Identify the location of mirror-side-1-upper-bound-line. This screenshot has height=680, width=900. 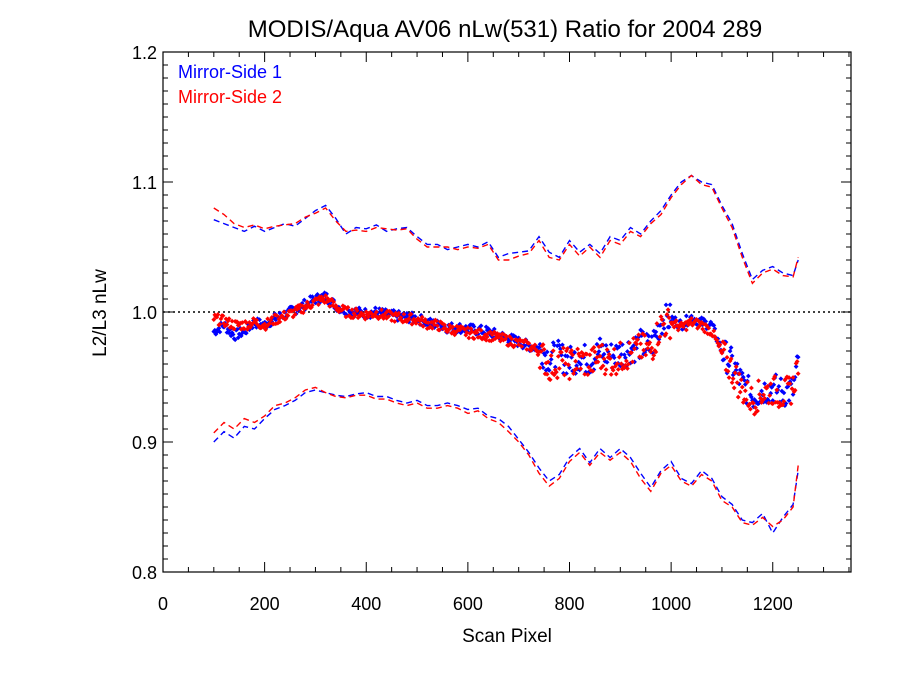
(506, 227).